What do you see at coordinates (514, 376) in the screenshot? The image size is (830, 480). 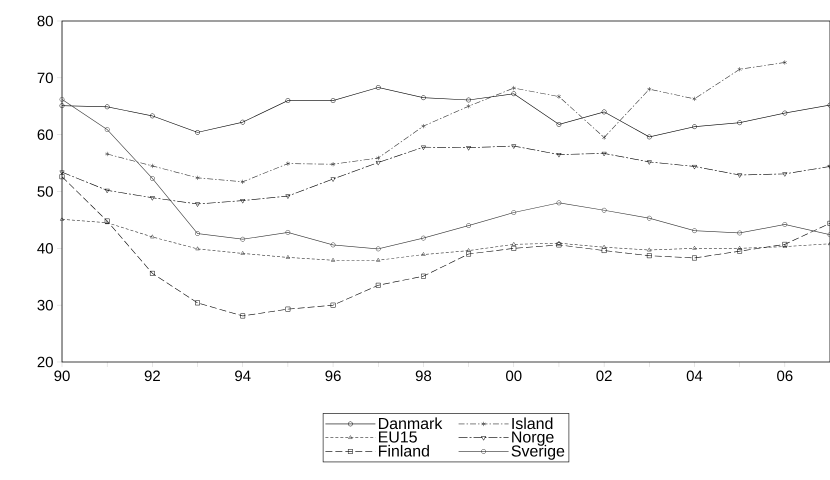 I see `x-tick-label: 00` at bounding box center [514, 376].